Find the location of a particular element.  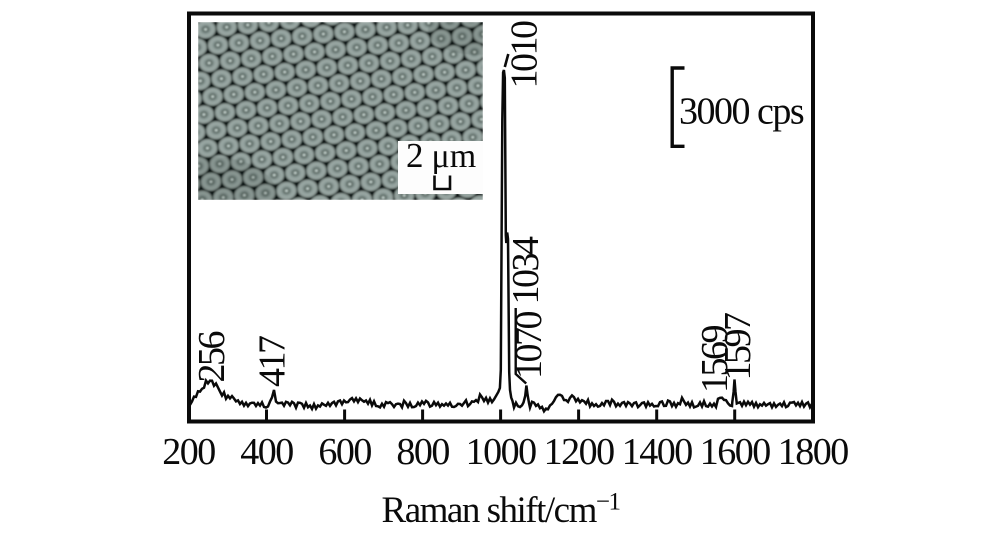

svg-text: 1200 is located at coordinates (579, 452).